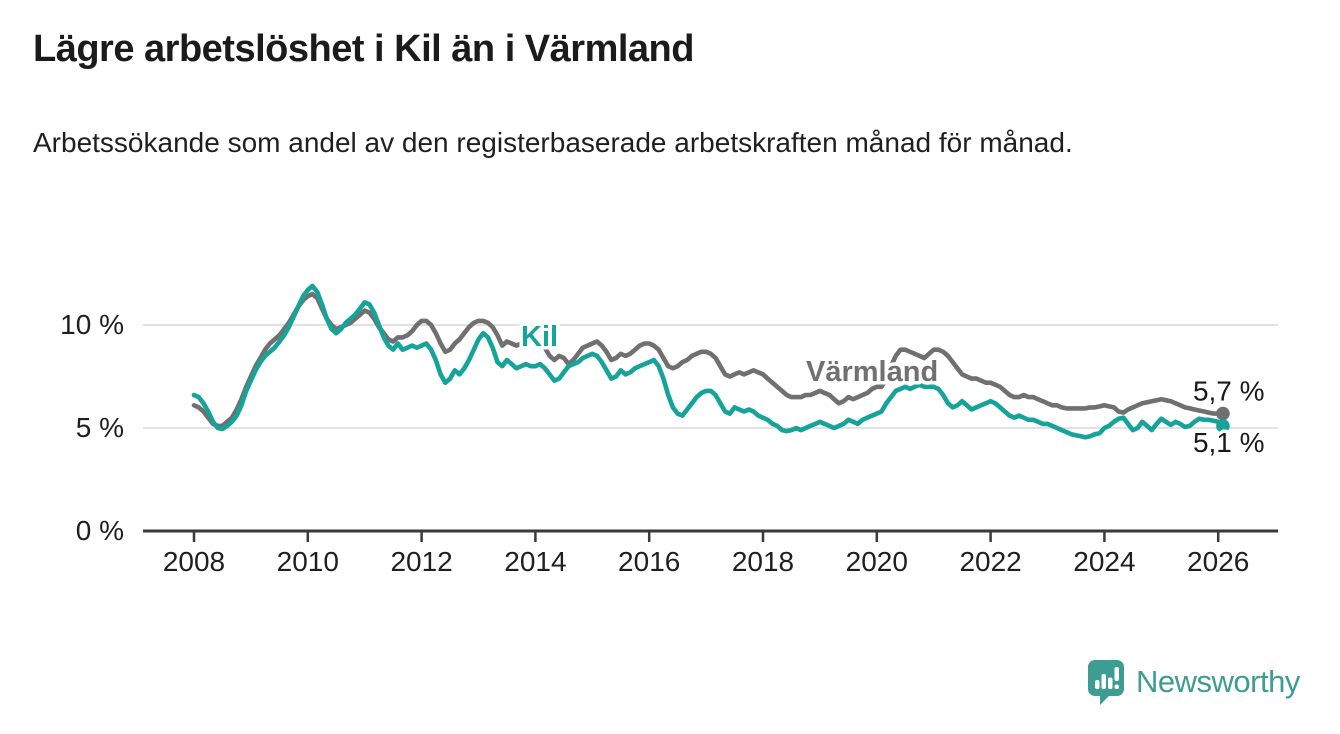 The height and width of the screenshot is (734, 1340). I want to click on varmland-line, so click(708, 360).